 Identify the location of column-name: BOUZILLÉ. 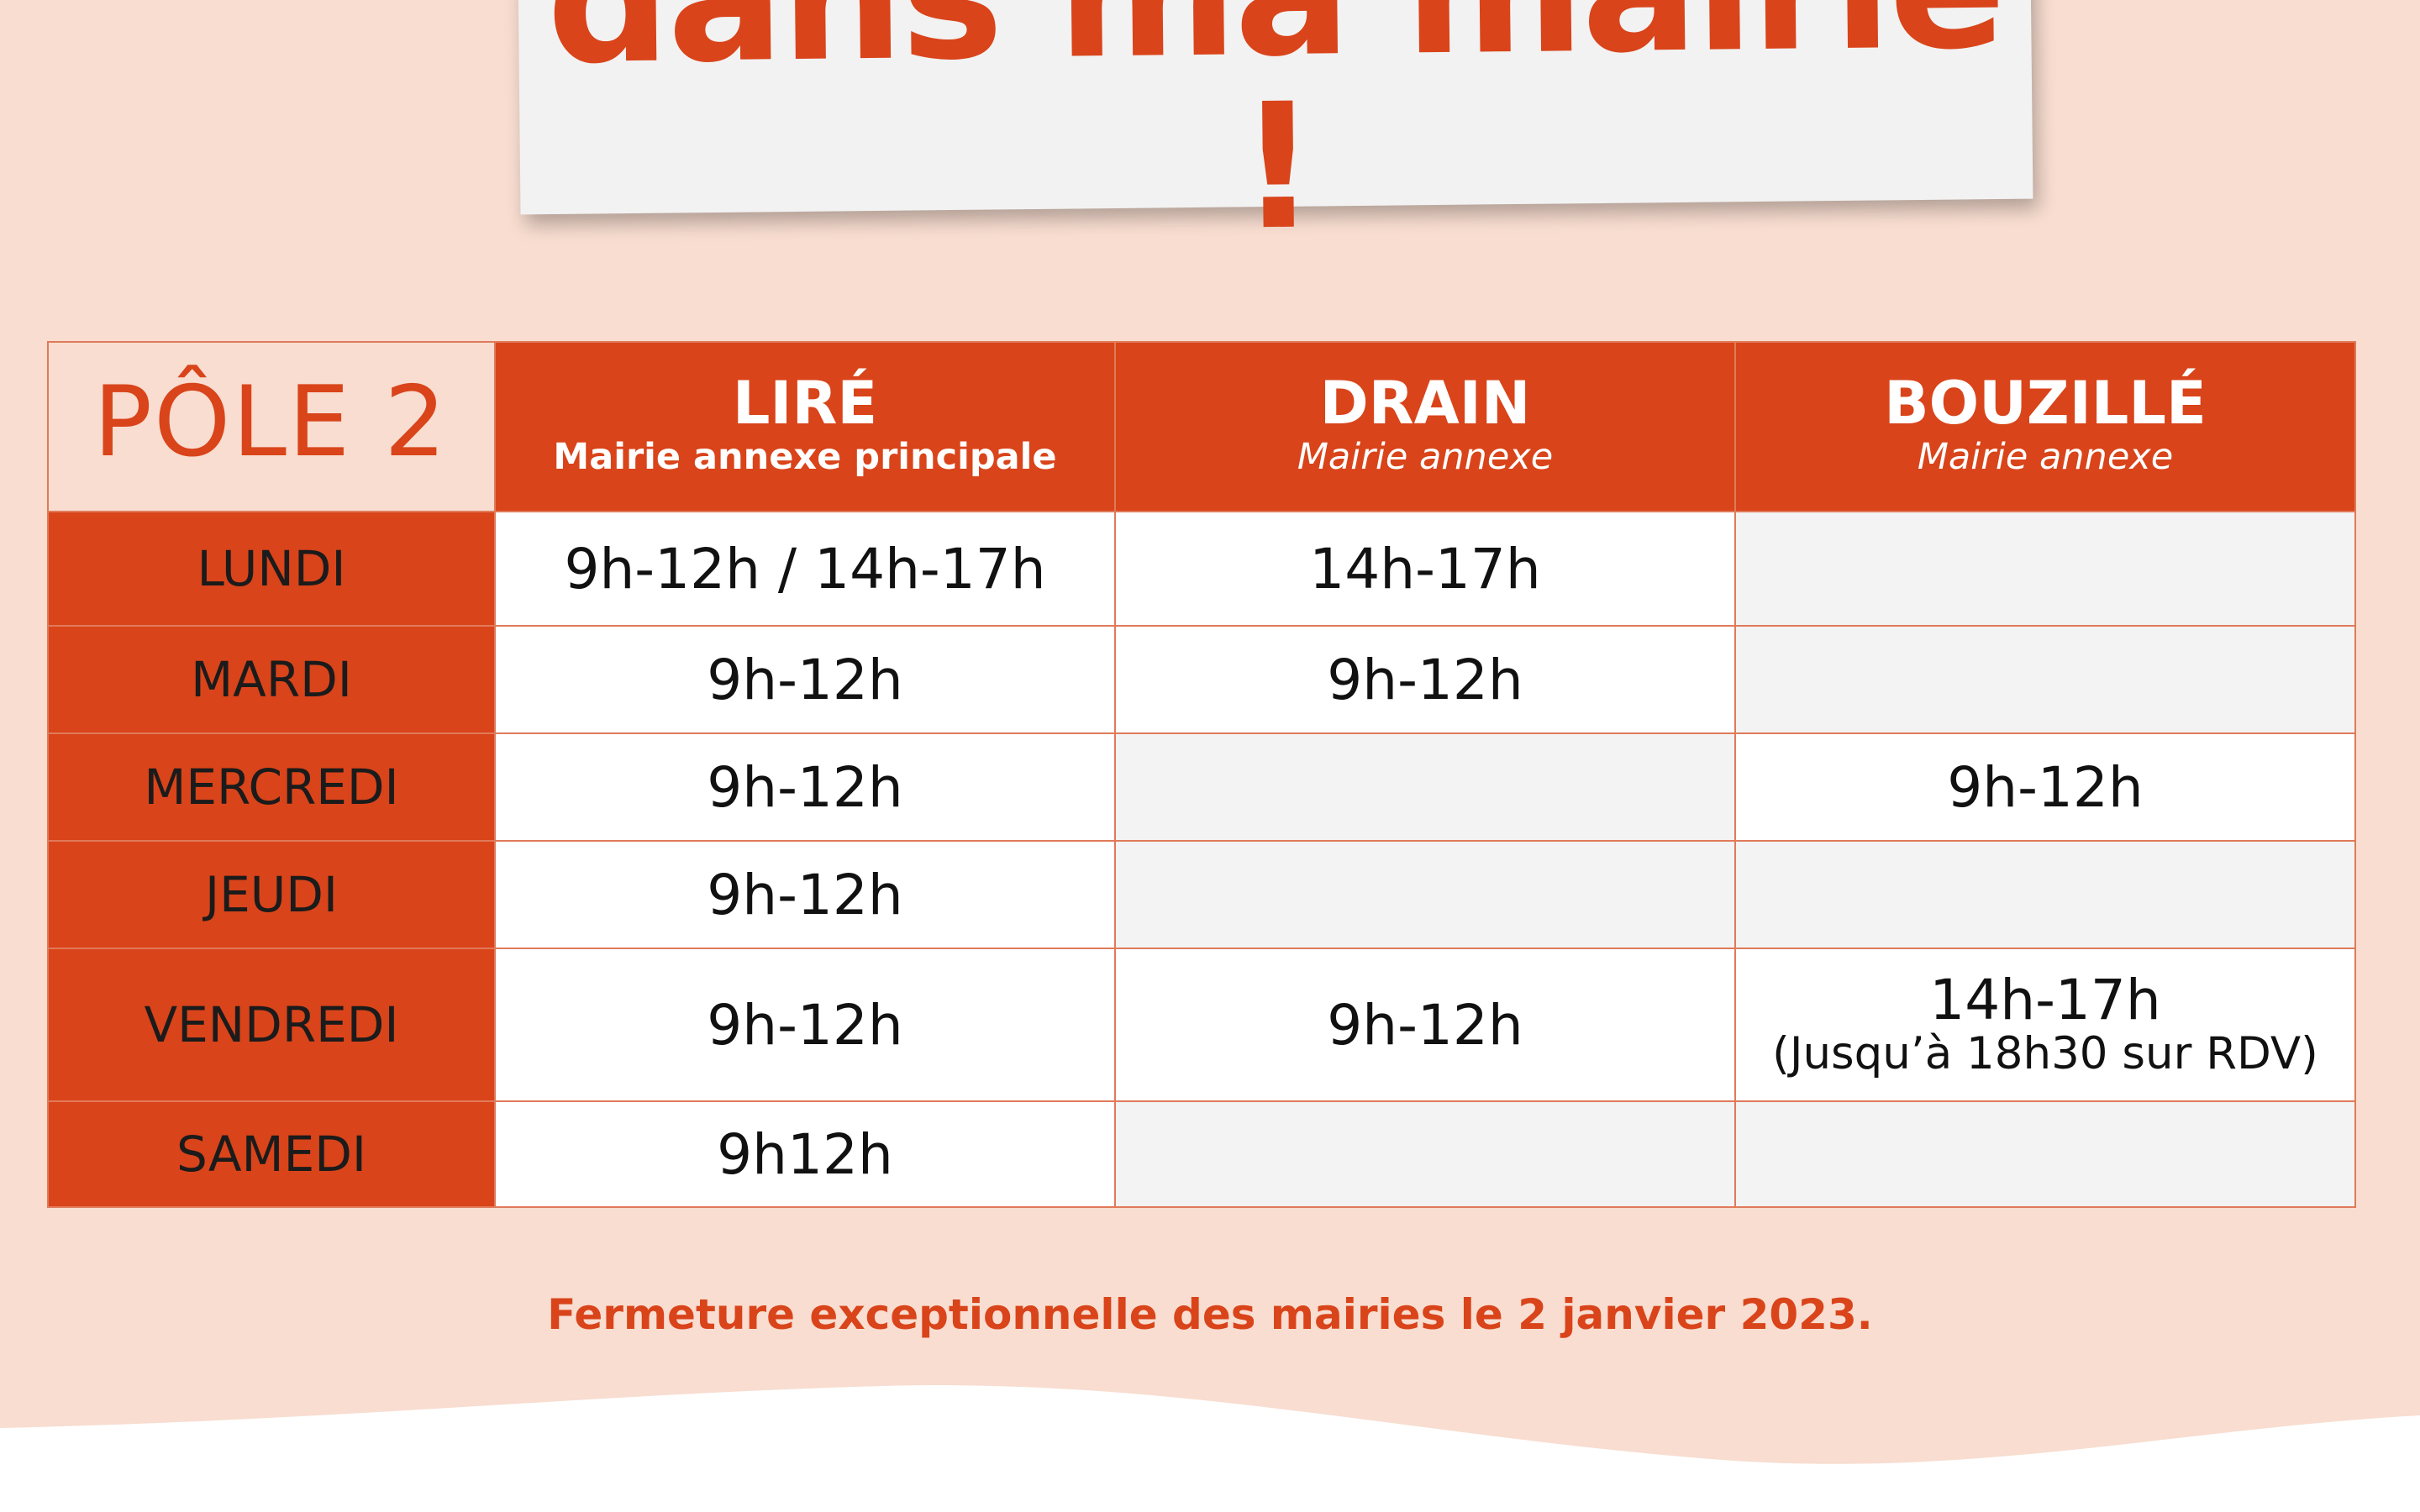
(2045, 404).